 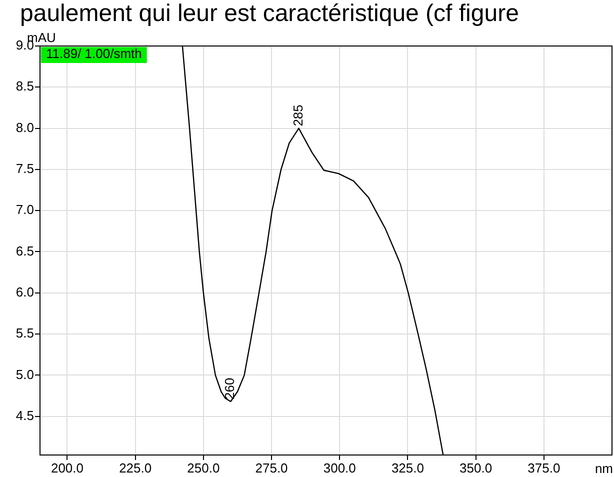 I want to click on x-tick-label: 275.0, so click(x=271, y=468).